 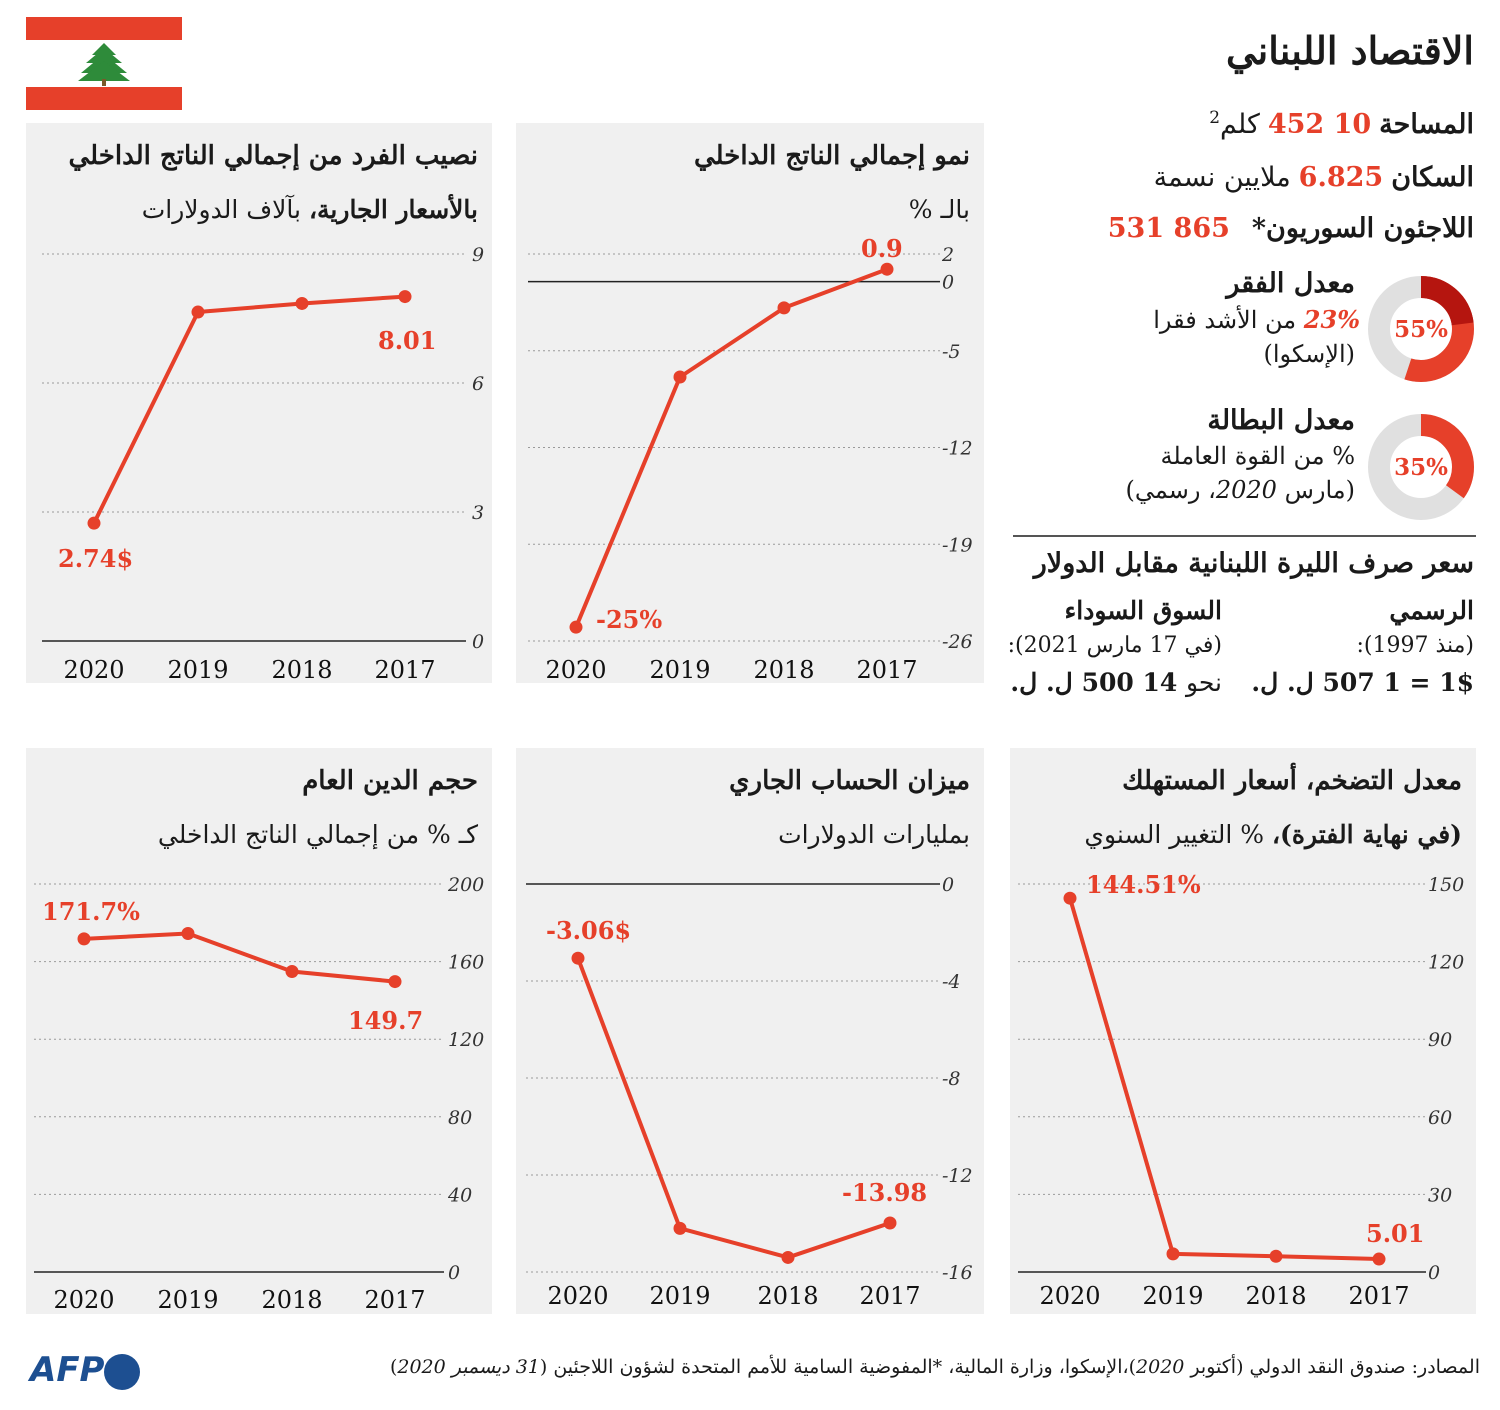 What do you see at coordinates (890, 1223) in the screenshot?
I see `current-account-point-2017` at bounding box center [890, 1223].